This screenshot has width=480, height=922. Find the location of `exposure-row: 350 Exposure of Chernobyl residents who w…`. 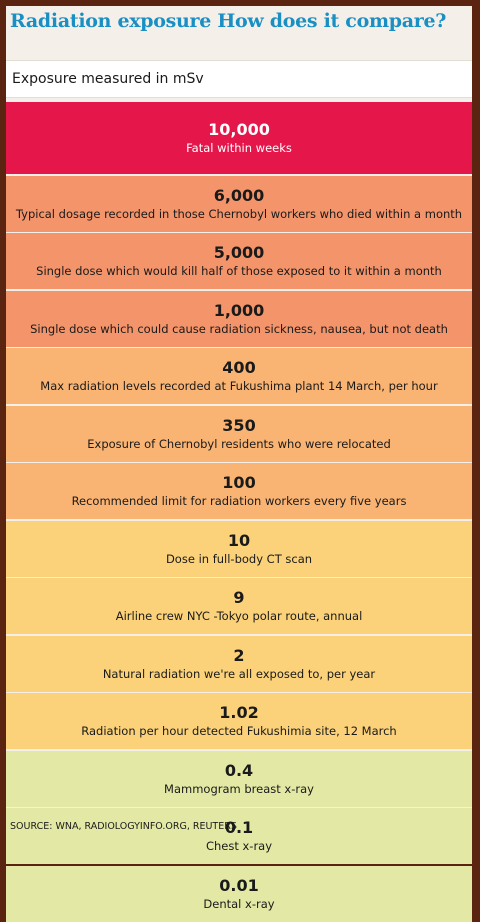

exposure-row: 350 Exposure of Chernobyl residents who w… is located at coordinates (239, 433).